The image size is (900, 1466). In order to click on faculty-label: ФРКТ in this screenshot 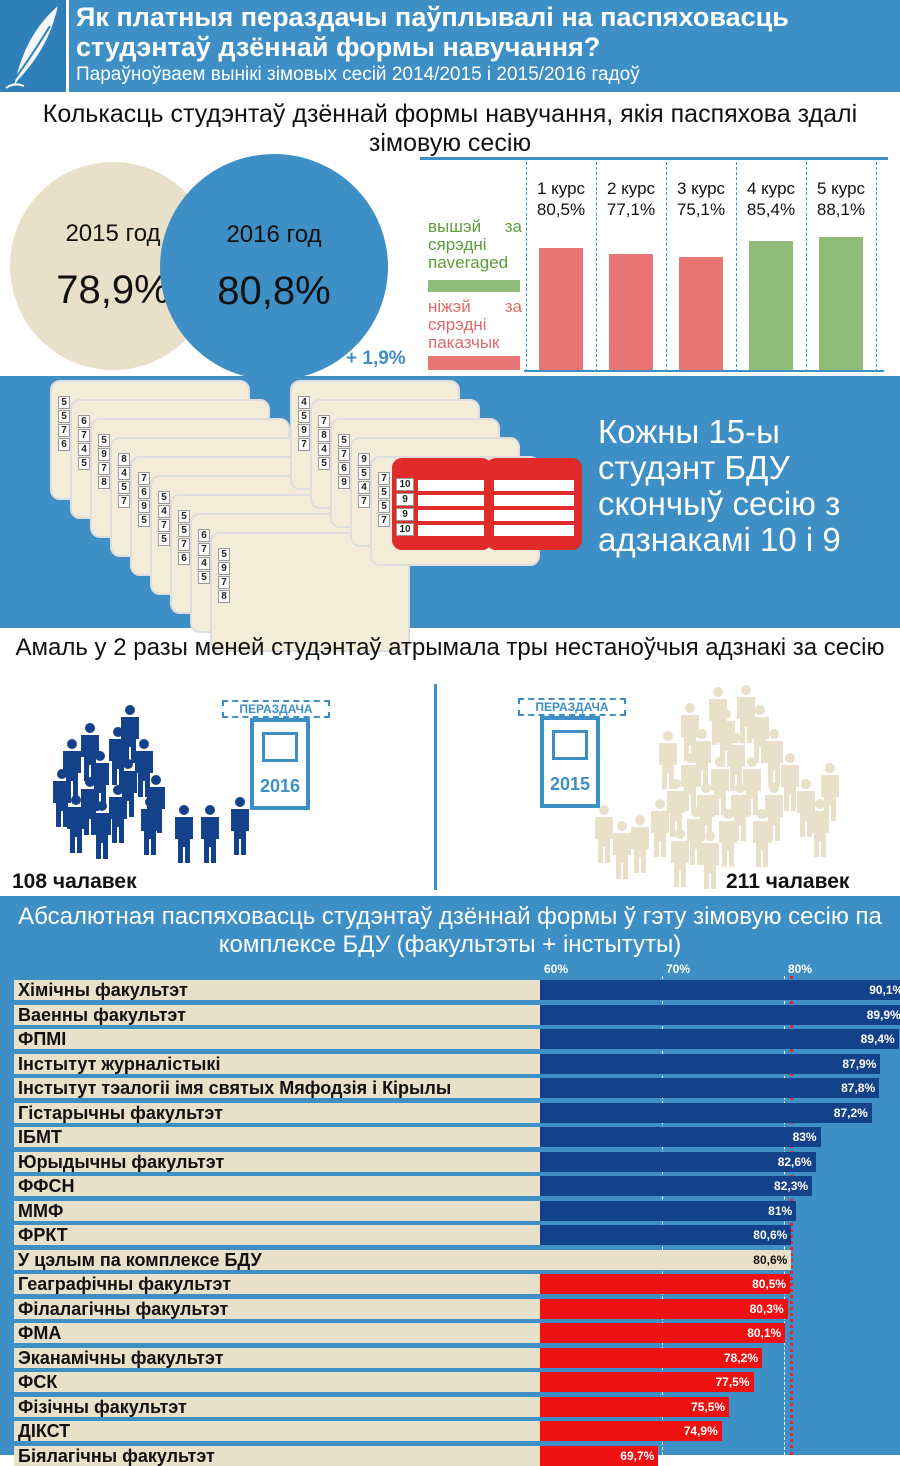, I will do `click(43, 1235)`.